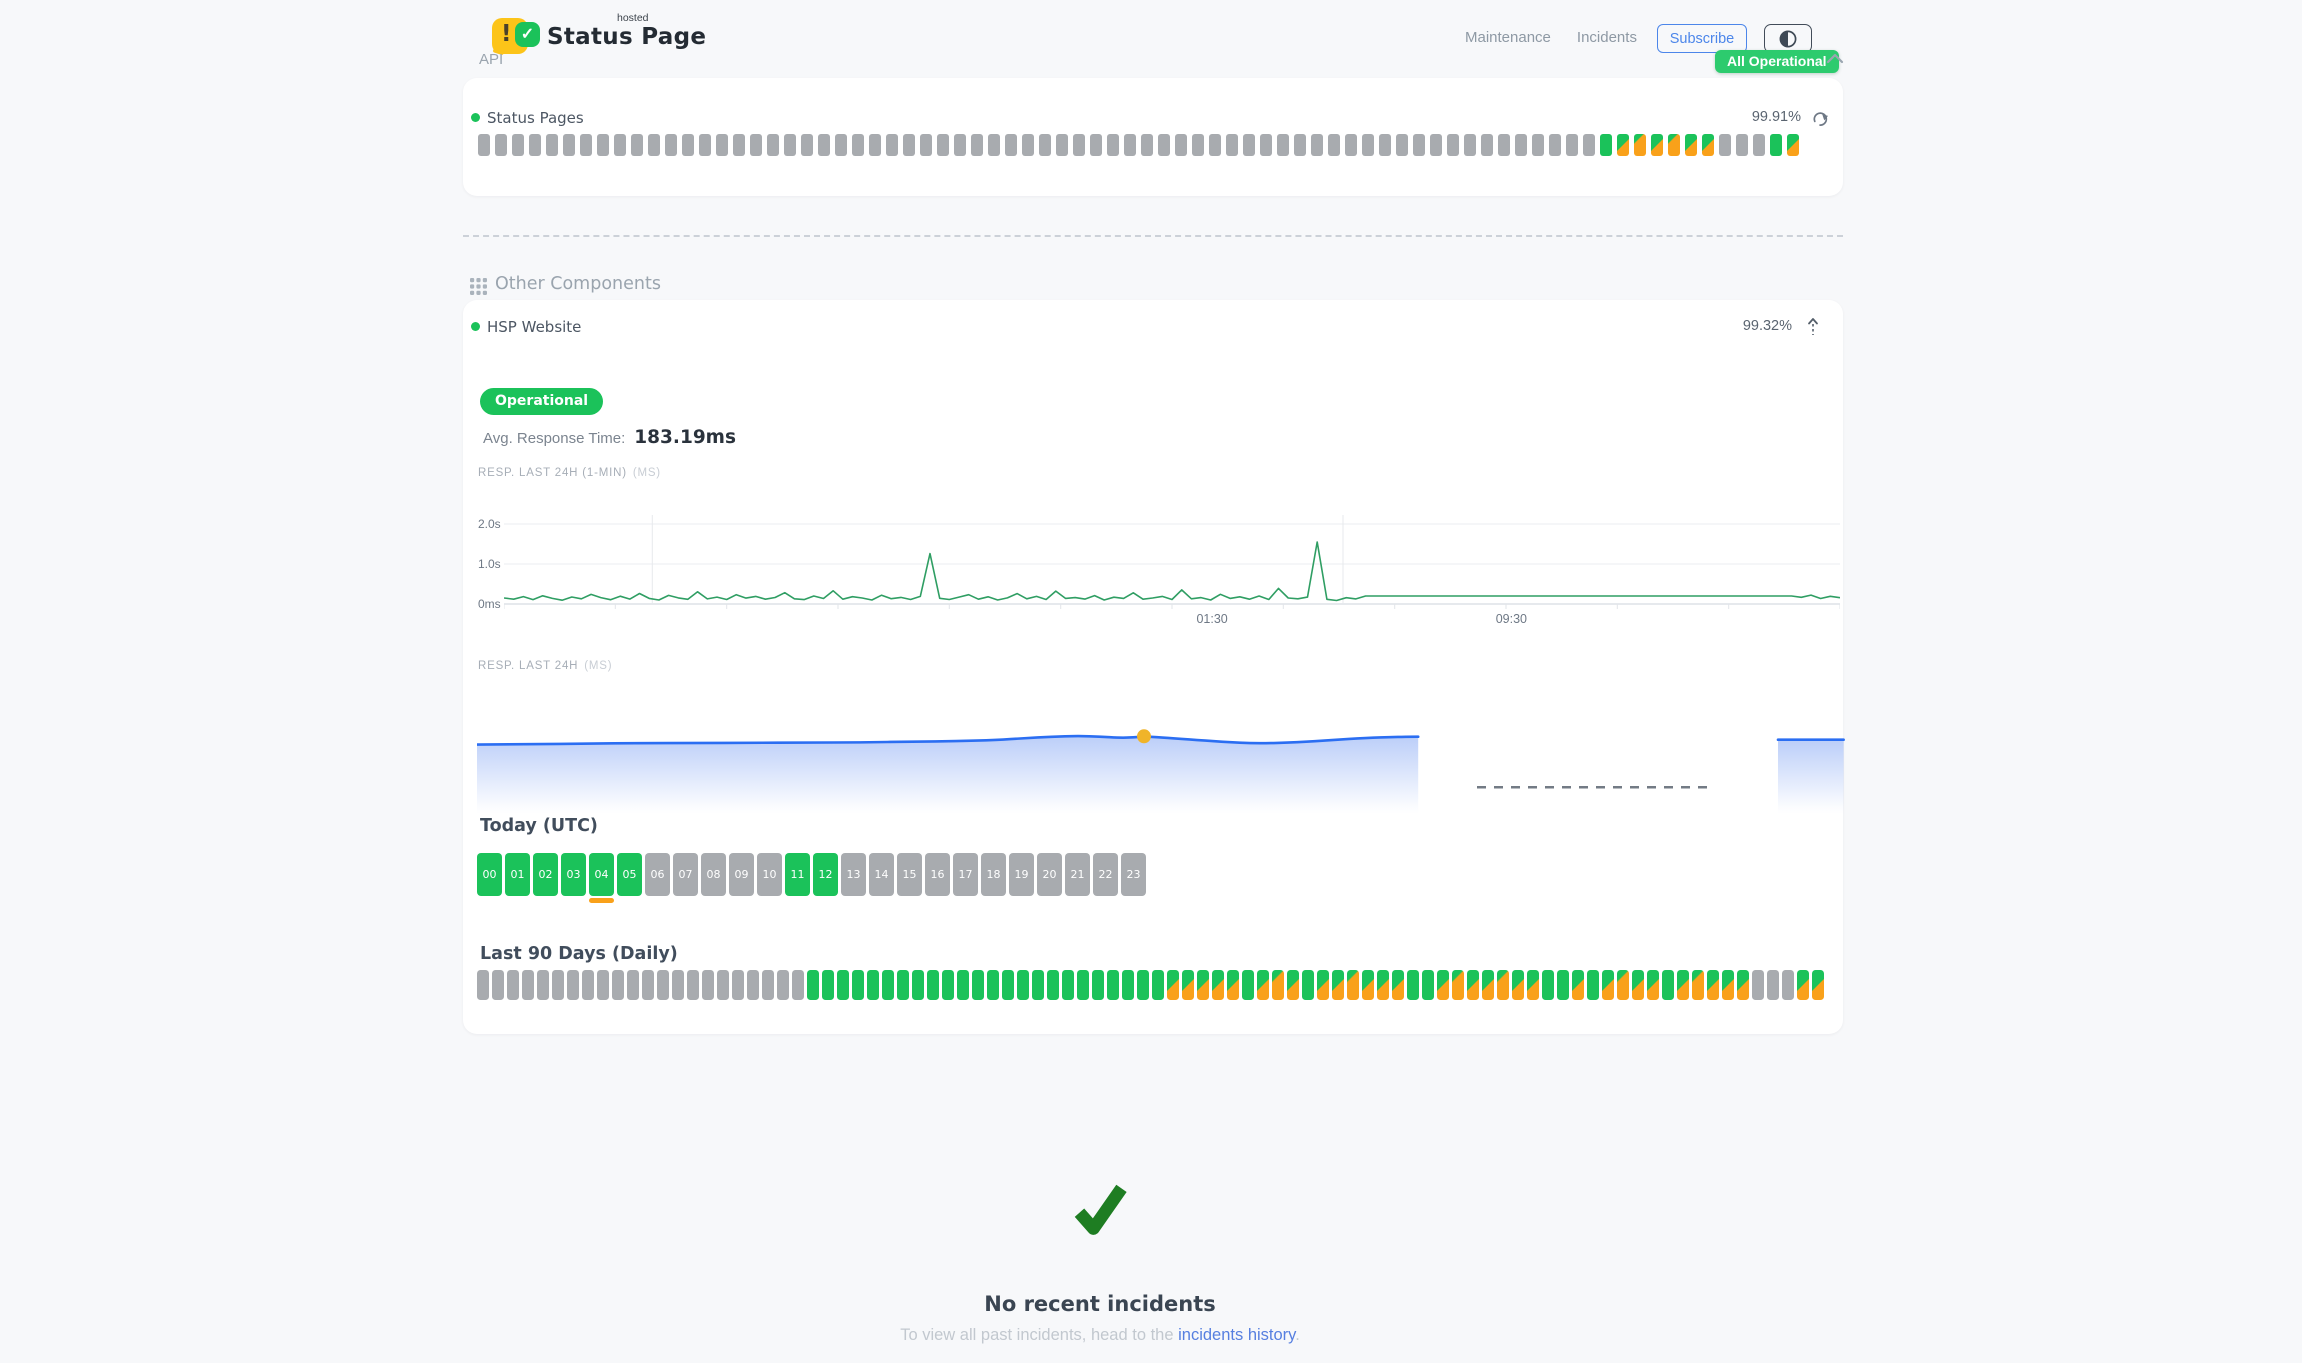  I want to click on hour-box-11: 11, so click(797, 874).